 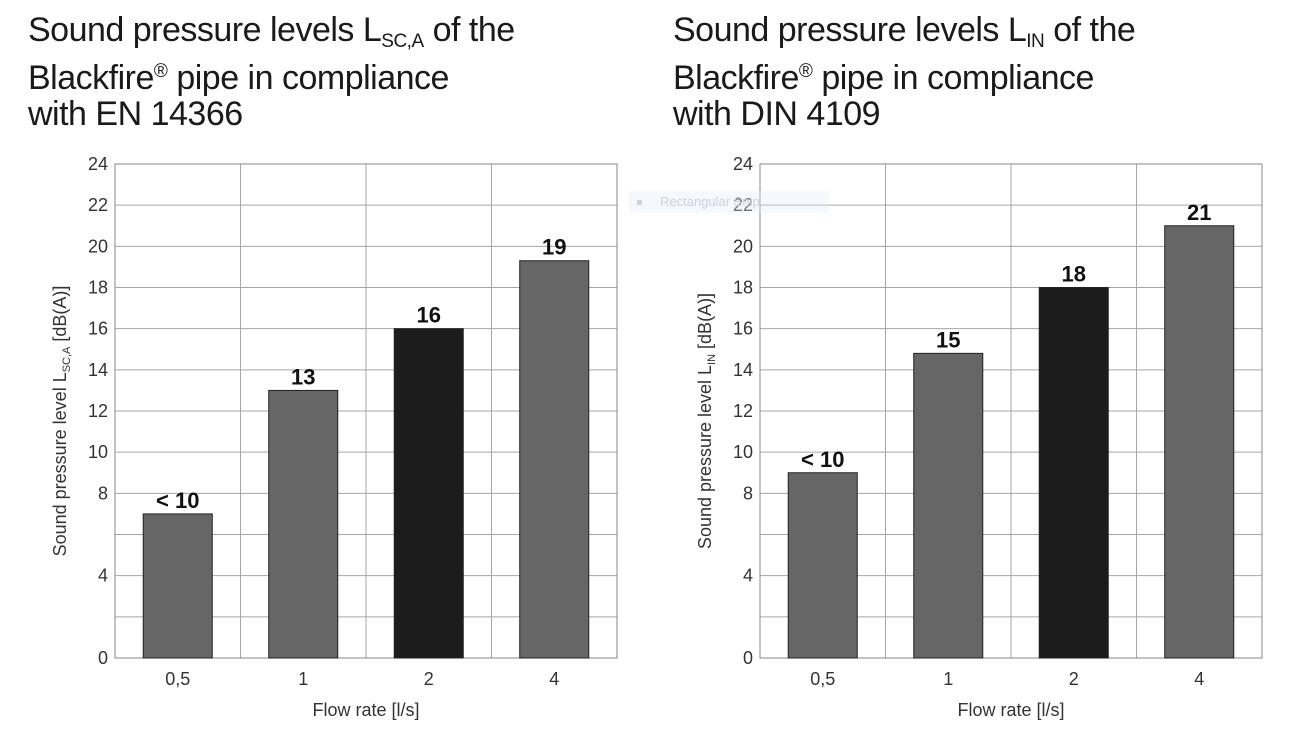 What do you see at coordinates (429, 315) in the screenshot?
I see `data-label: 16` at bounding box center [429, 315].